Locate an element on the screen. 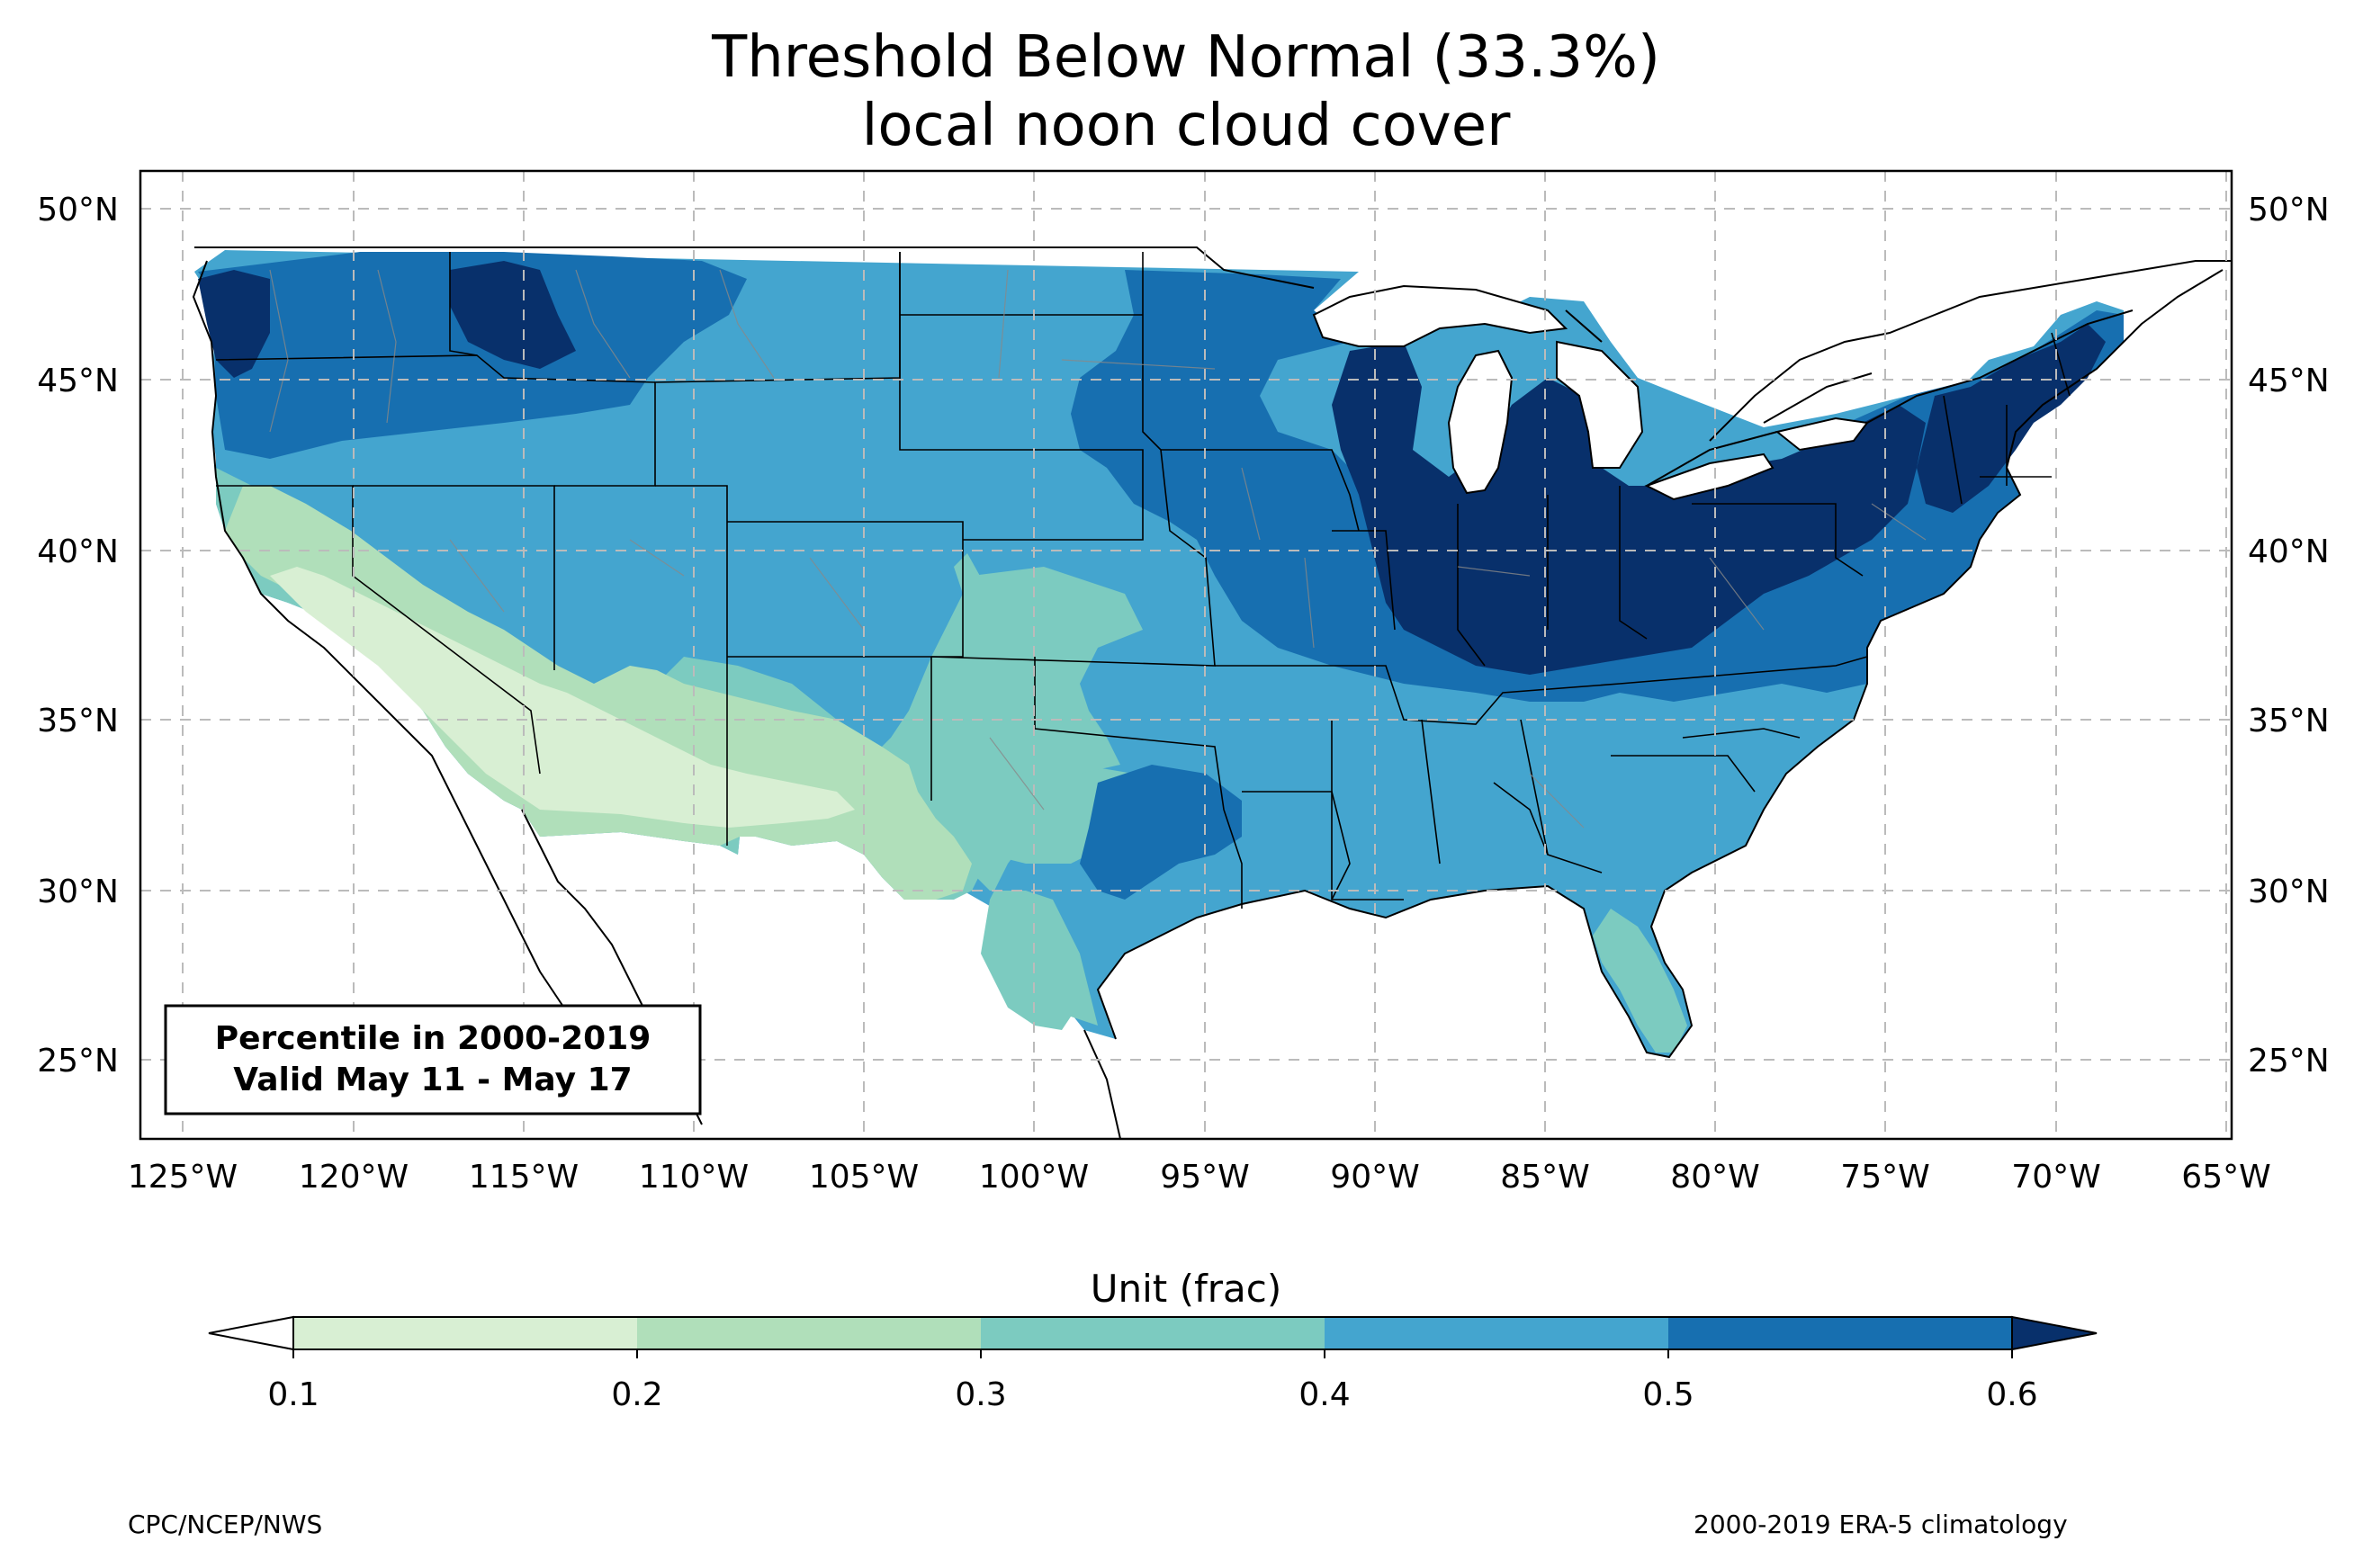 Image resolution: width=2372 pixels, height=1568 pixels. latitude-ticks-left: 50°N 45°N 40°N 35°N 30°N 25°N is located at coordinates (78, 636).